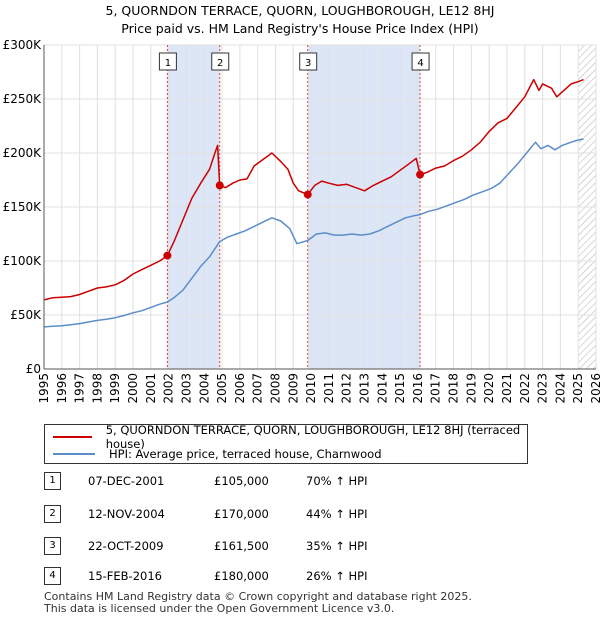 The height and width of the screenshot is (620, 600). What do you see at coordinates (275, 388) in the screenshot?
I see `x-tick-label: 2008` at bounding box center [275, 388].